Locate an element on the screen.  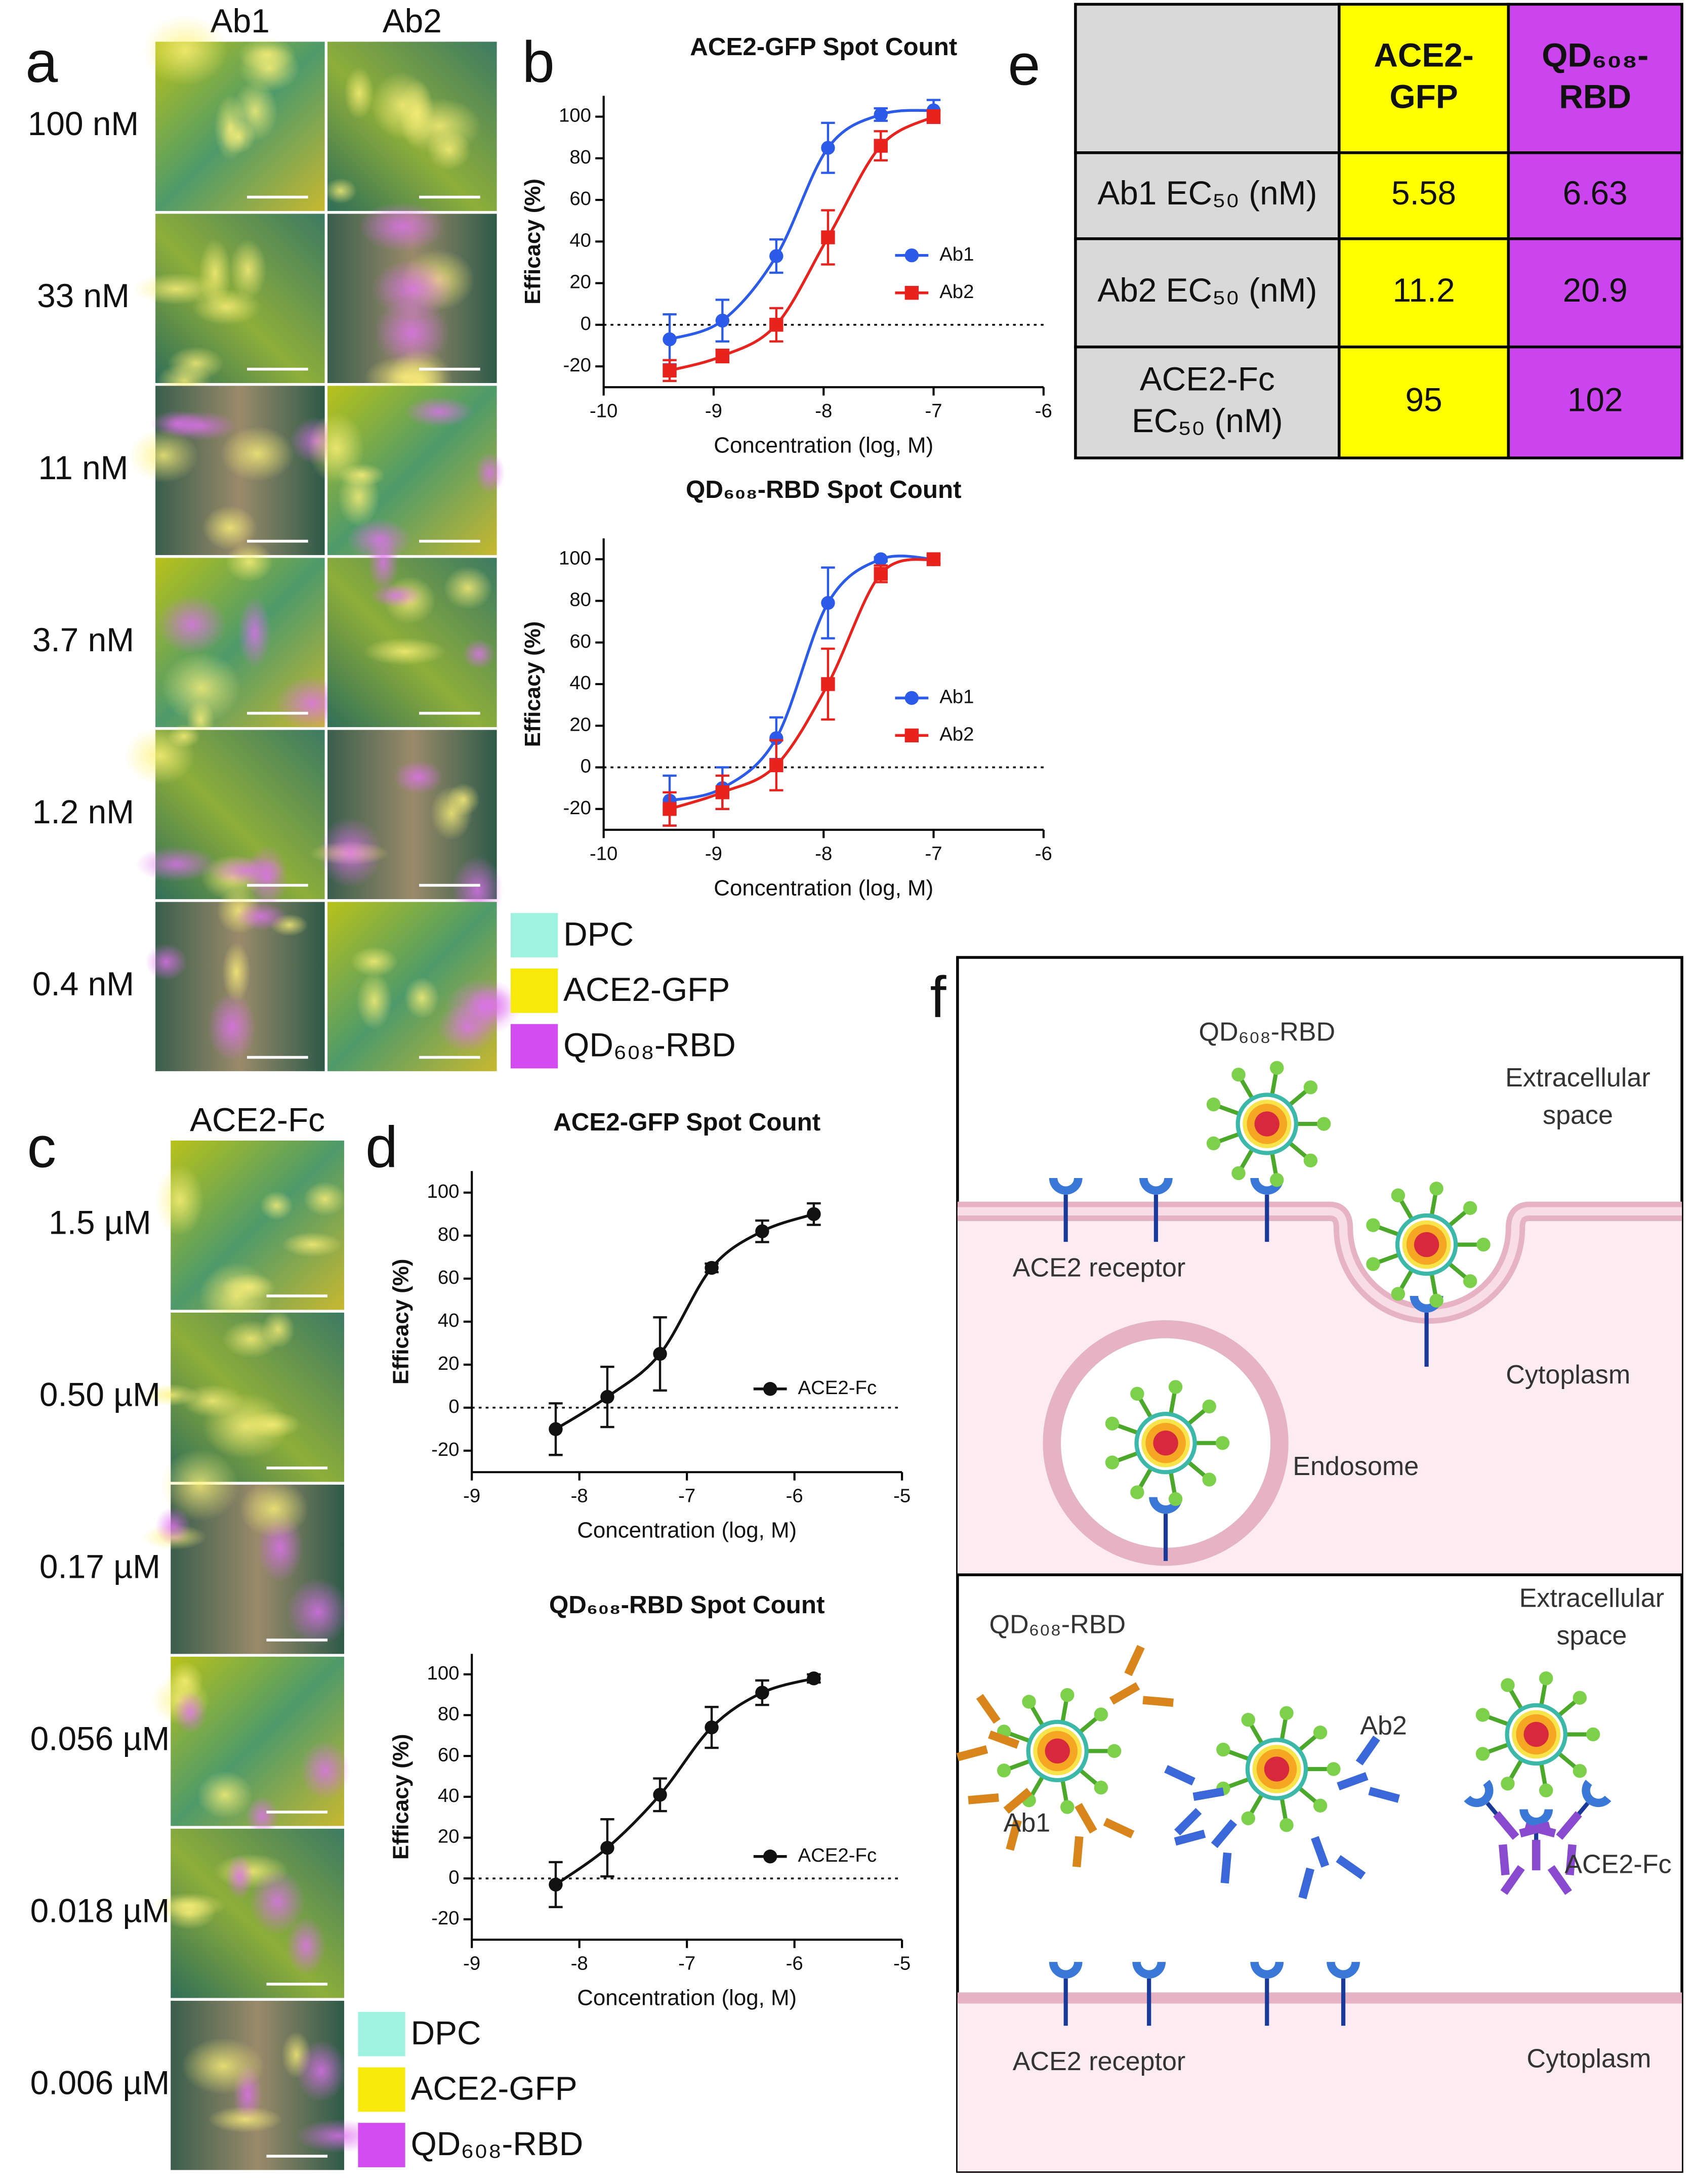
y-tick-label: -20 is located at coordinates (577, 808).